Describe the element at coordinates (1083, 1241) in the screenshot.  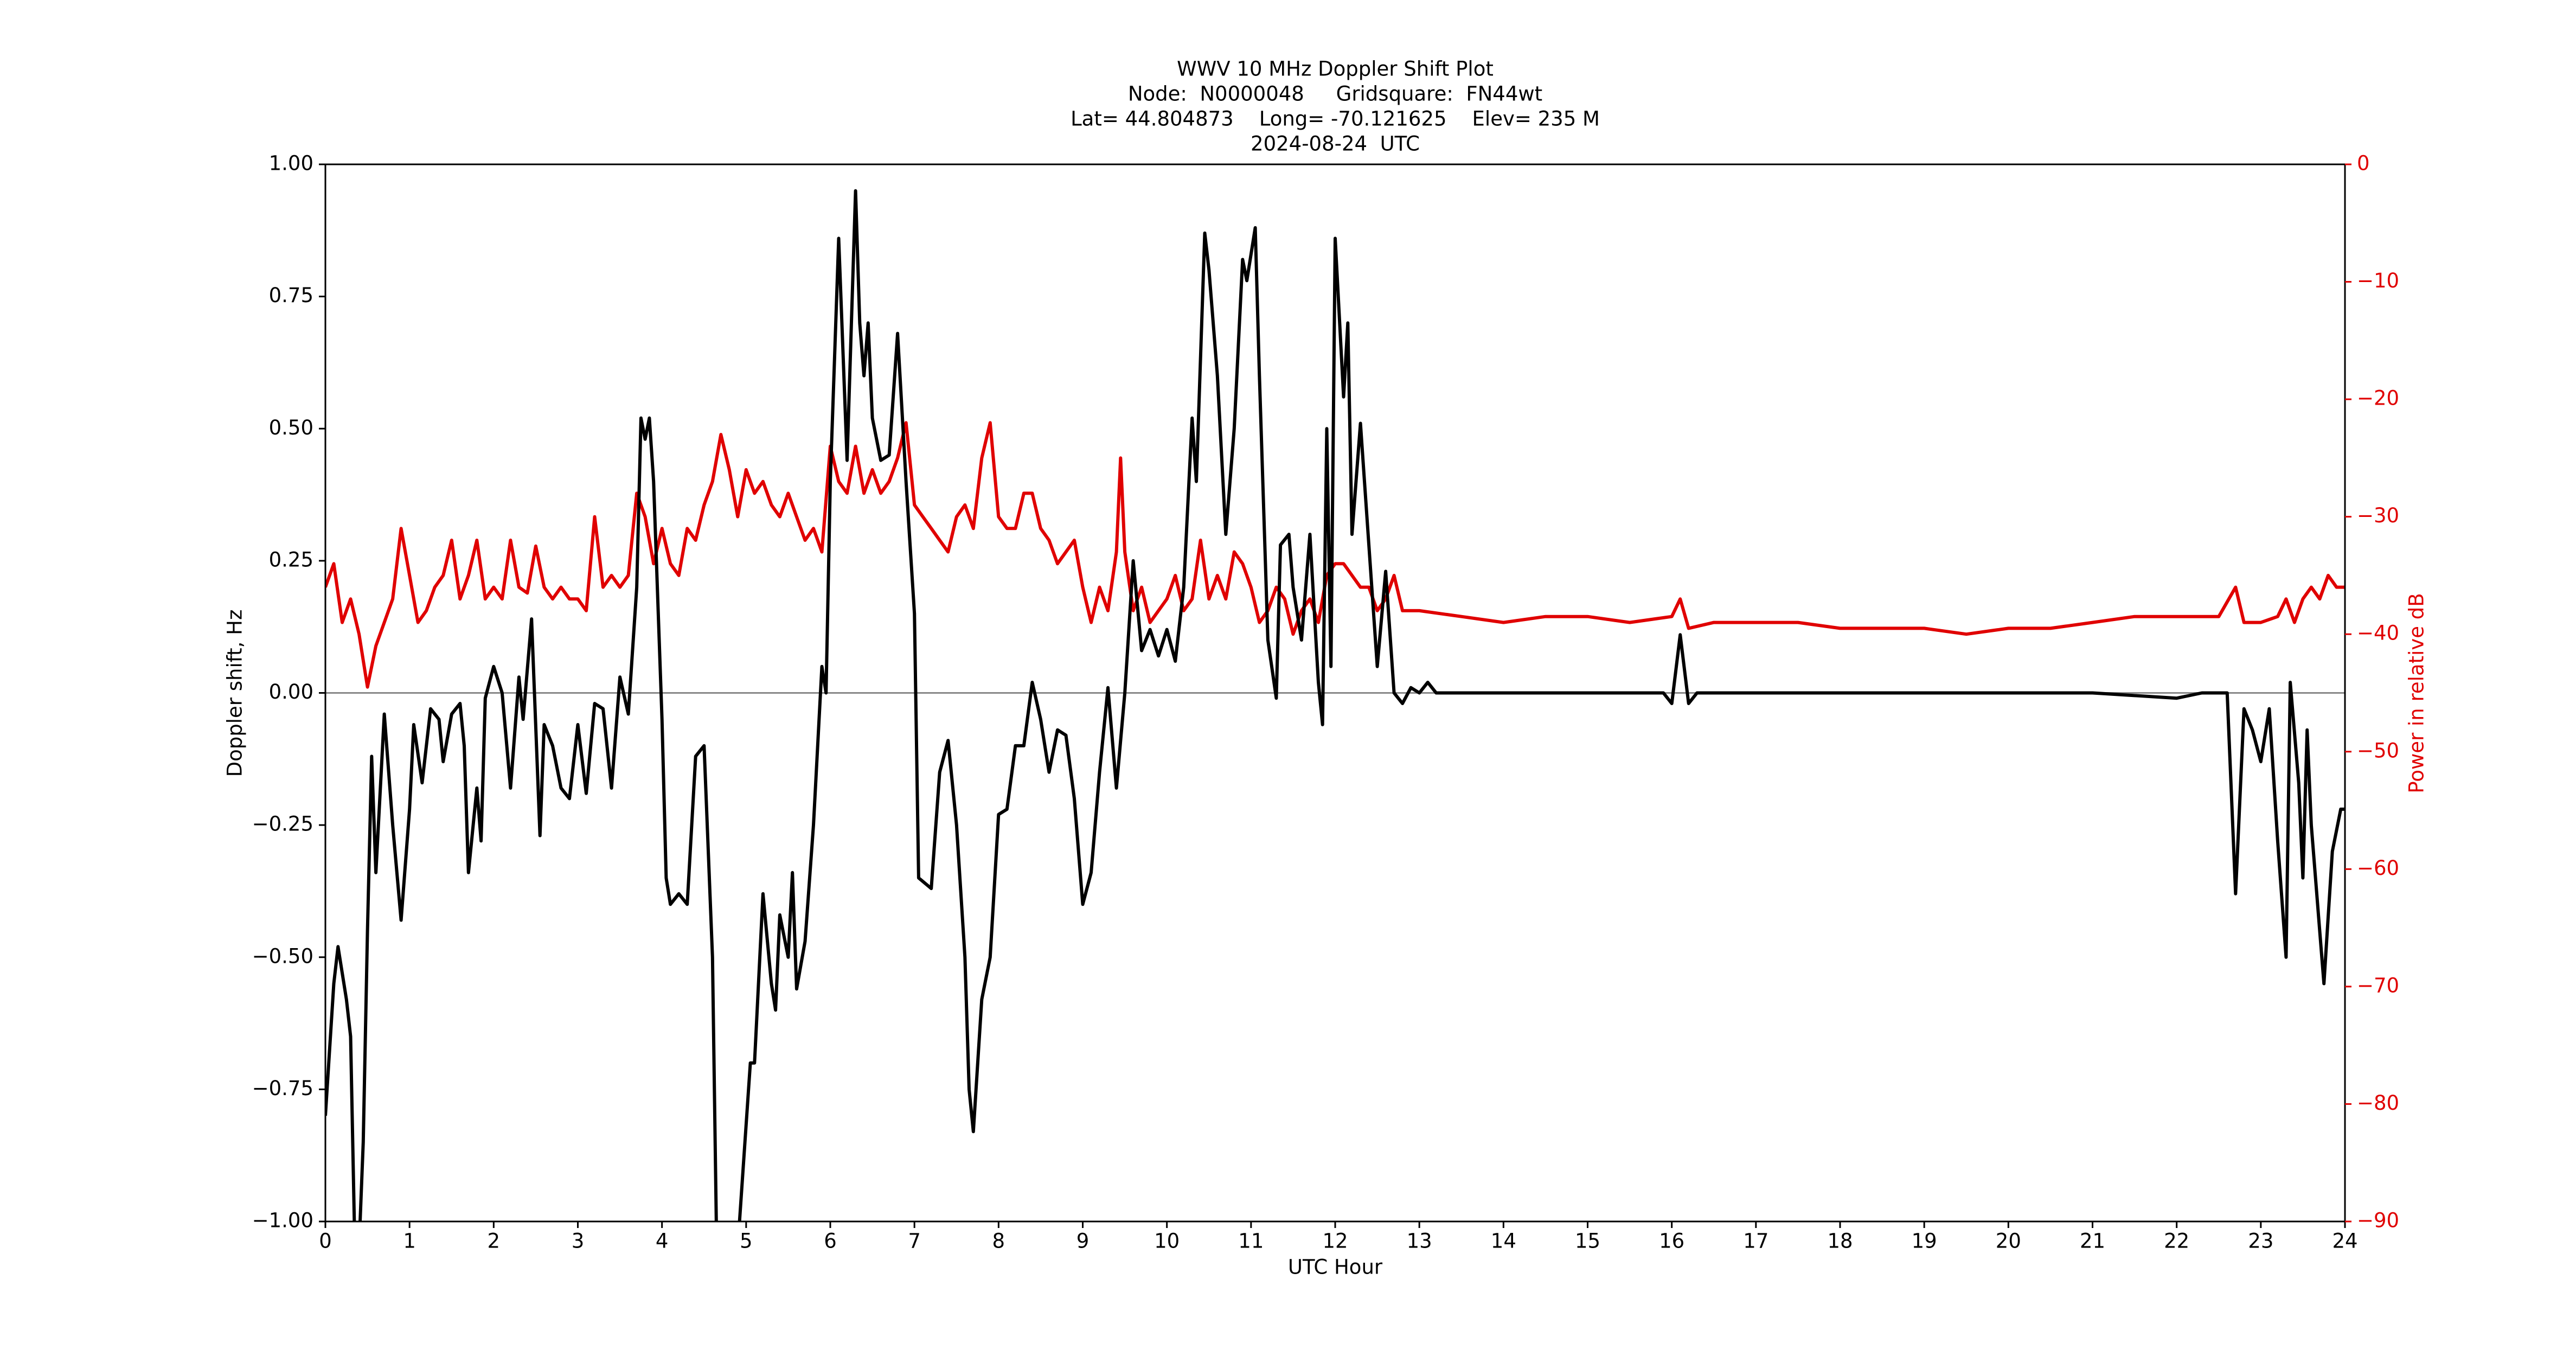
I see `x-tick-label: 9` at that location.